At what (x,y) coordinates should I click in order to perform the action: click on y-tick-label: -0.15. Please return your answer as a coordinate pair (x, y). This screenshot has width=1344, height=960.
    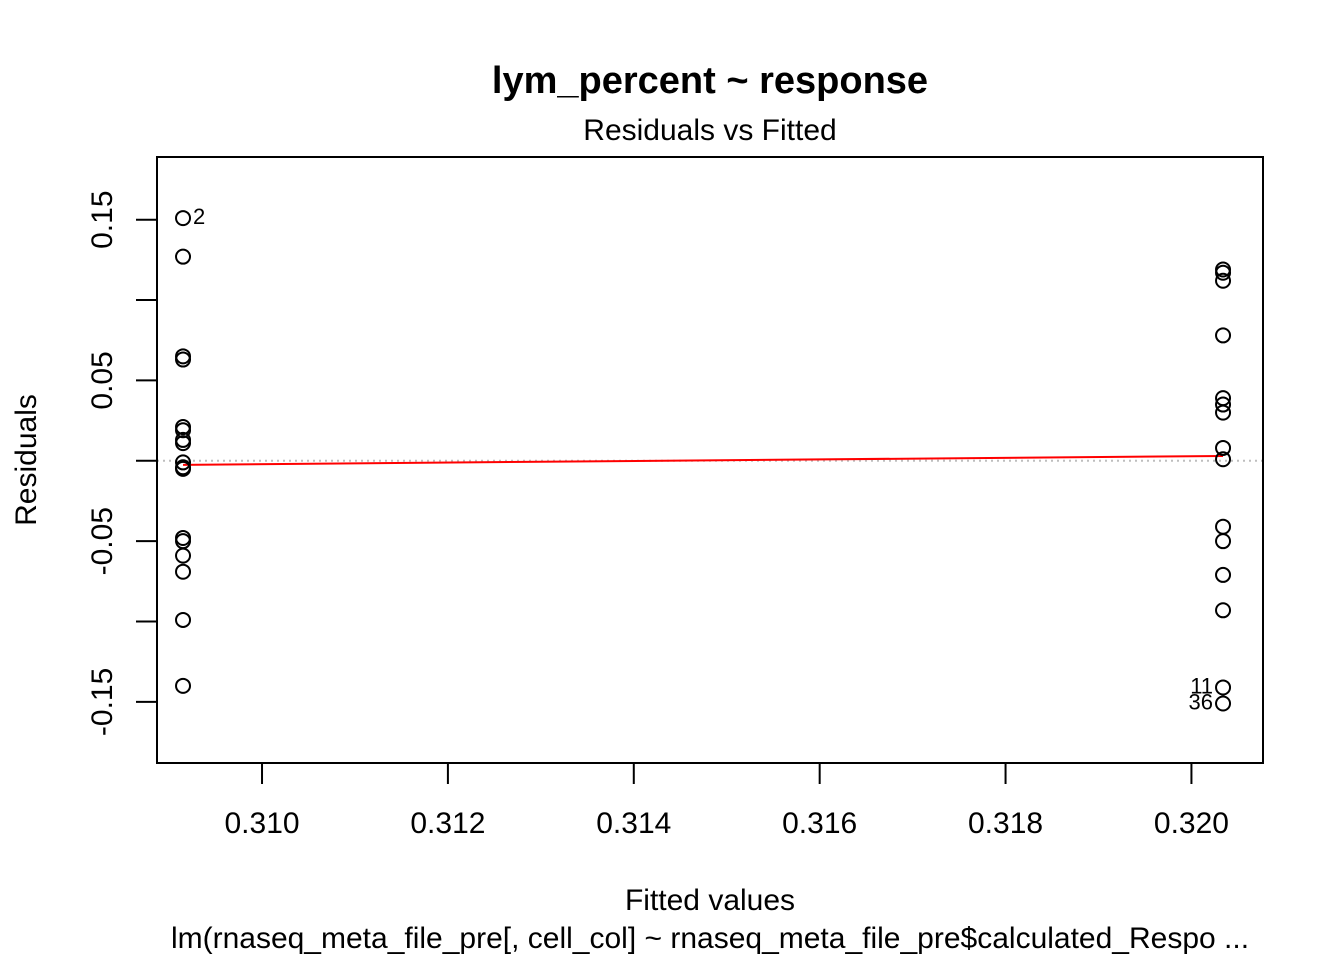
    Looking at the image, I should click on (102, 702).